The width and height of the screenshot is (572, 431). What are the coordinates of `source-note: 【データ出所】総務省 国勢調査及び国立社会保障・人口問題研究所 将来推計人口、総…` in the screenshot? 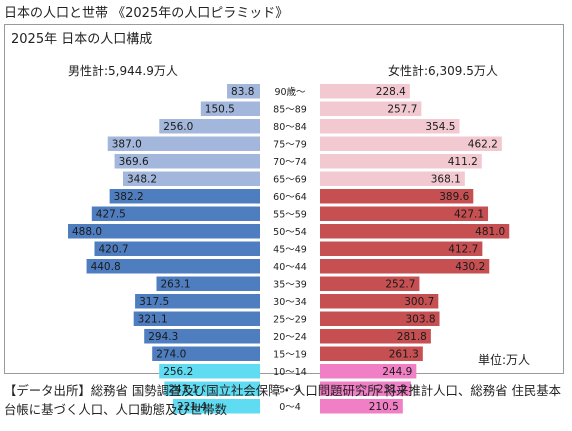 It's located at (283, 400).